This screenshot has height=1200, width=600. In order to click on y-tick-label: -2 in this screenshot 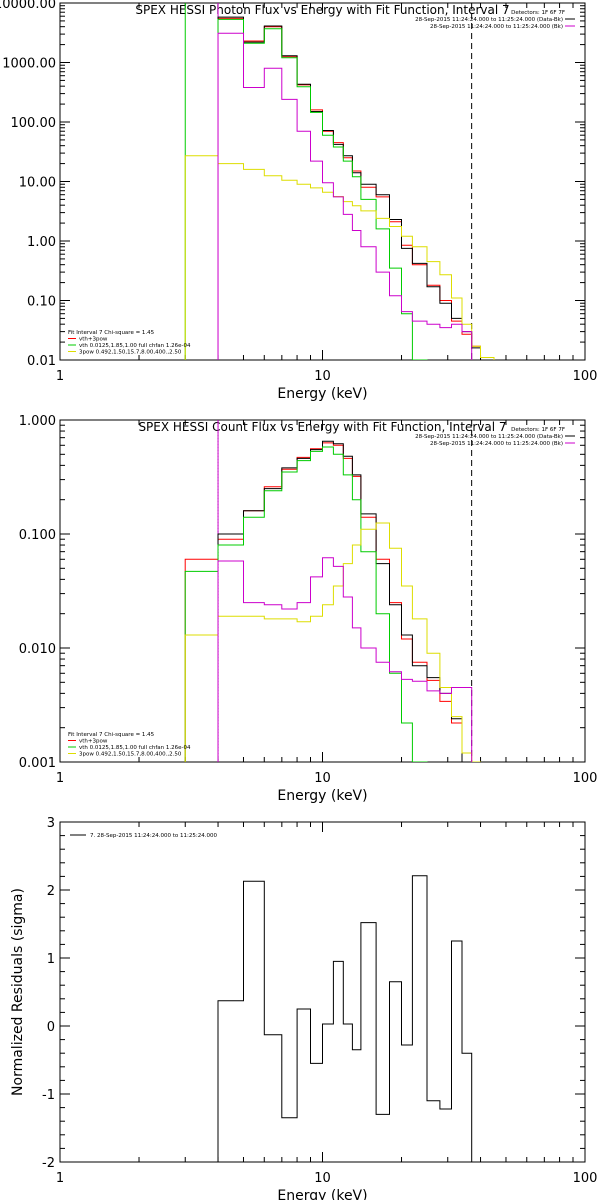, I will do `click(48, 1163)`.